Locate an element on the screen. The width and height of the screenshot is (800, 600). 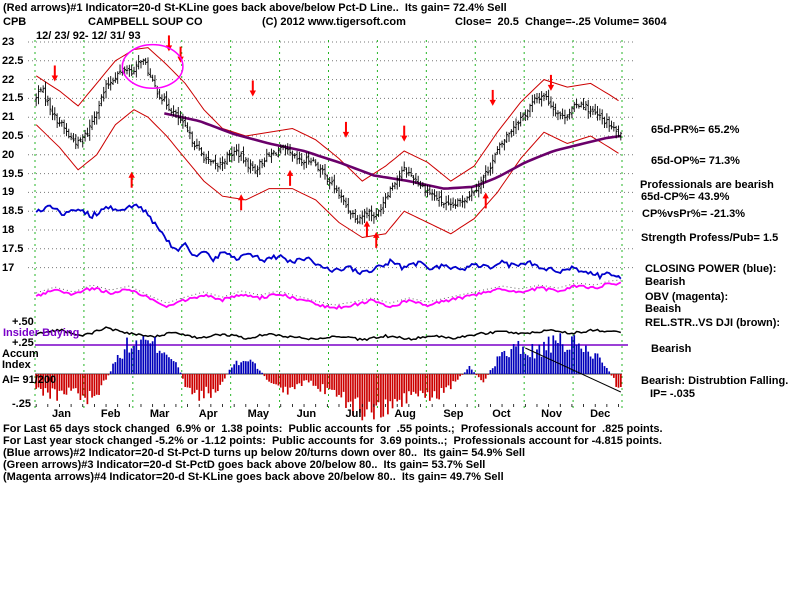
accum-scale-top-label: +.50 is located at coordinates (23, 322).